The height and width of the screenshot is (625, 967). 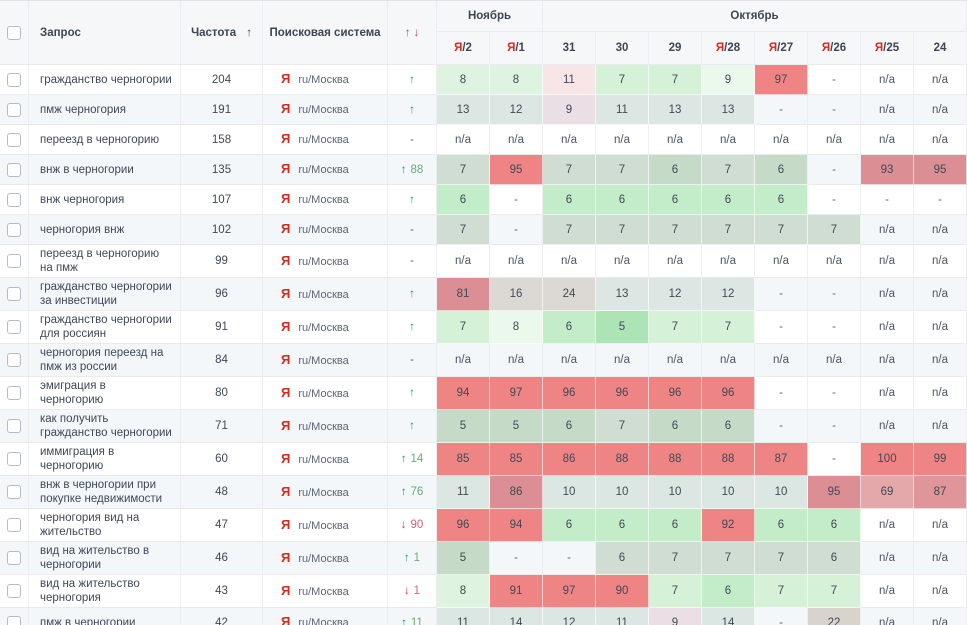 I want to click on date-column-header: Я/2, so click(x=463, y=48).